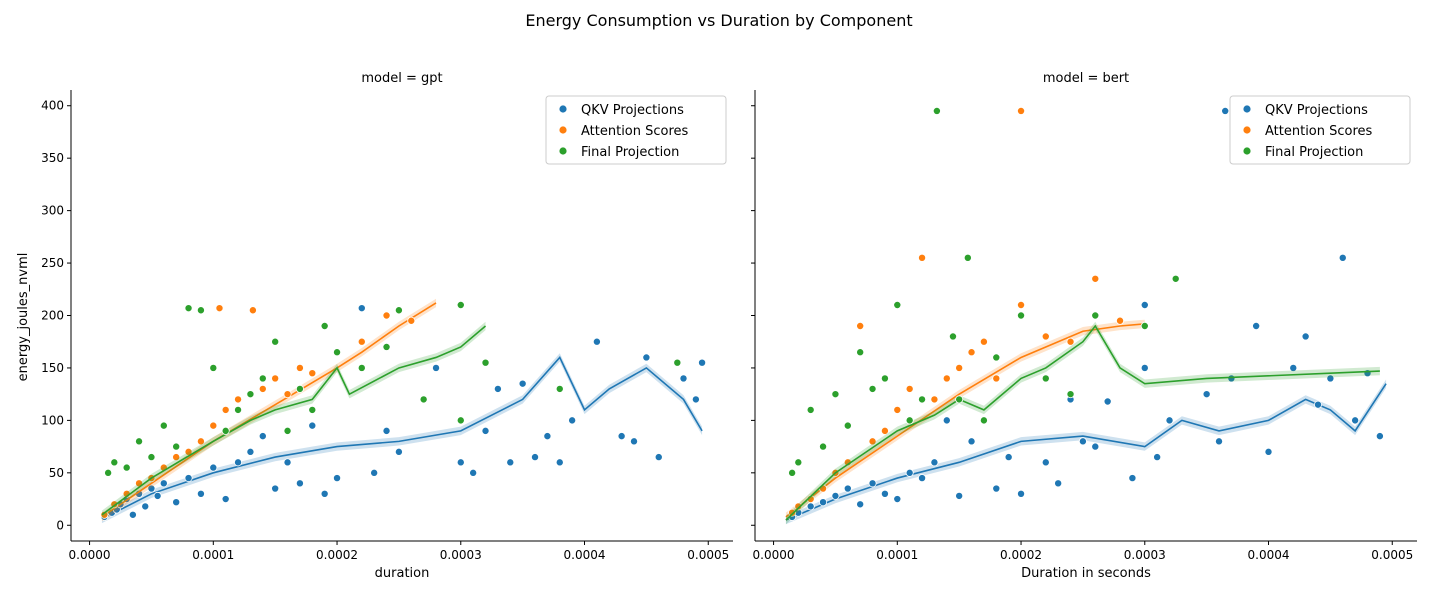 Image resolution: width=1439 pixels, height=600 pixels. I want to click on legend-entry: Attention Scores, so click(635, 131).